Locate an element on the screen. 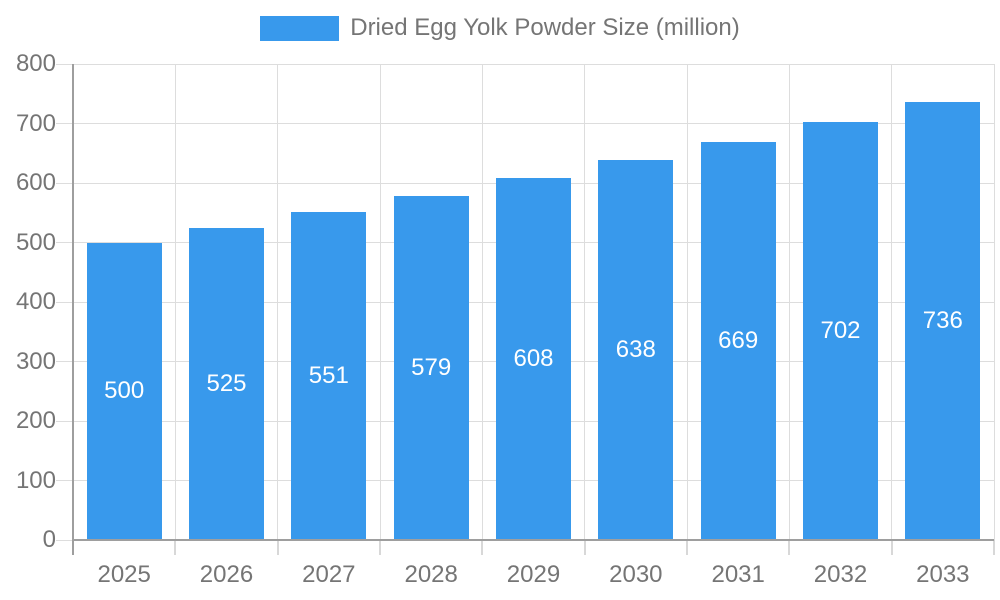 This screenshot has height=600, width=1000. x-axis-tick-label: 2033 is located at coordinates (943, 574).